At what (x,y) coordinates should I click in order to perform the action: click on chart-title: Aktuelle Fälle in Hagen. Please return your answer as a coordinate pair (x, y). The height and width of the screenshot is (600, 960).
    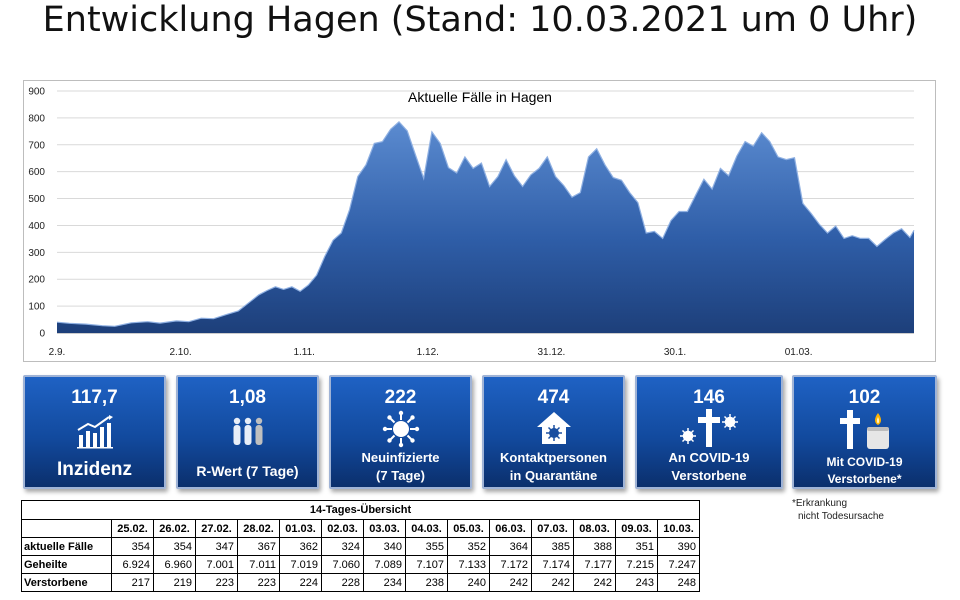
    Looking at the image, I should click on (480, 97).